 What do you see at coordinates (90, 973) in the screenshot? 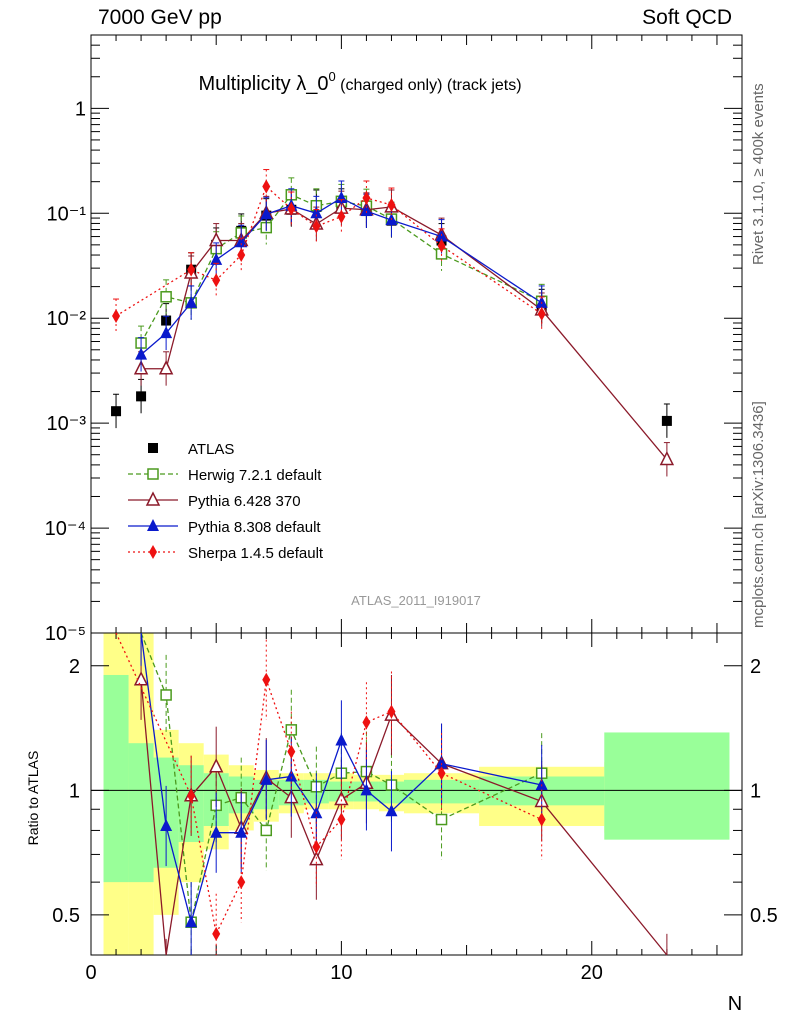
I see `x-tick-label: 0` at bounding box center [90, 973].